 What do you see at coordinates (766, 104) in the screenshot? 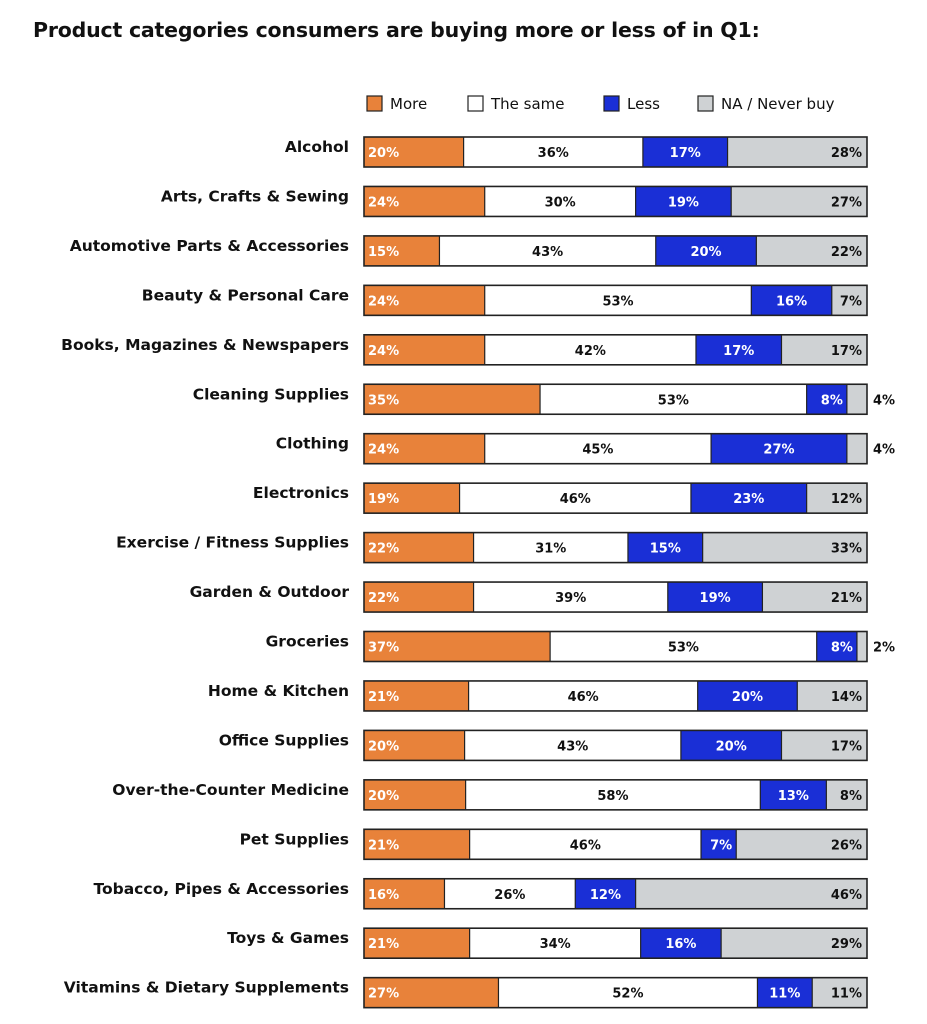
I see `legend-item-na-never-buy: NA / Never buy` at bounding box center [766, 104].